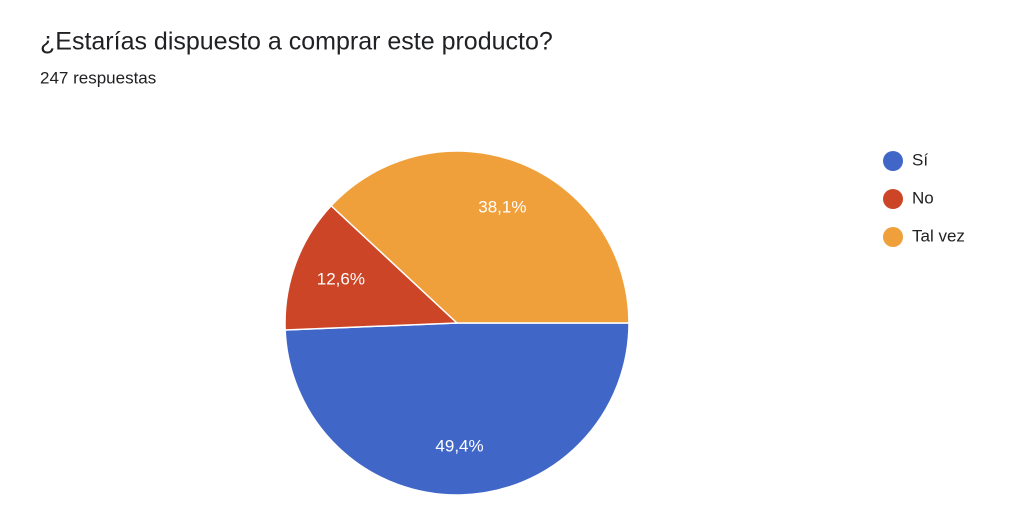  I want to click on legend-label: No, so click(923, 197).